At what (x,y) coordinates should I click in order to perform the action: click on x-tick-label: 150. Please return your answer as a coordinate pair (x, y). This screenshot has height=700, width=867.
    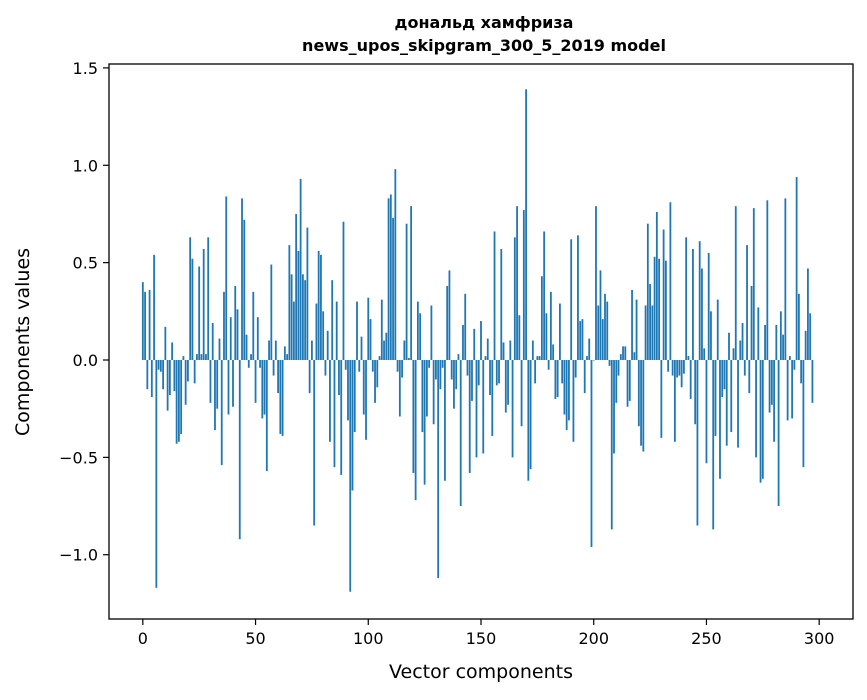
    Looking at the image, I should click on (481, 638).